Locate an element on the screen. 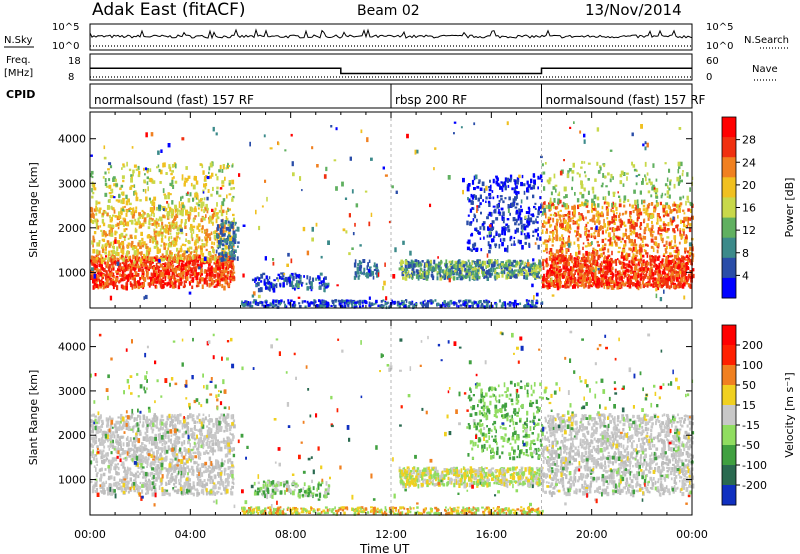  beam-title: Beam 02 is located at coordinates (388, 11).